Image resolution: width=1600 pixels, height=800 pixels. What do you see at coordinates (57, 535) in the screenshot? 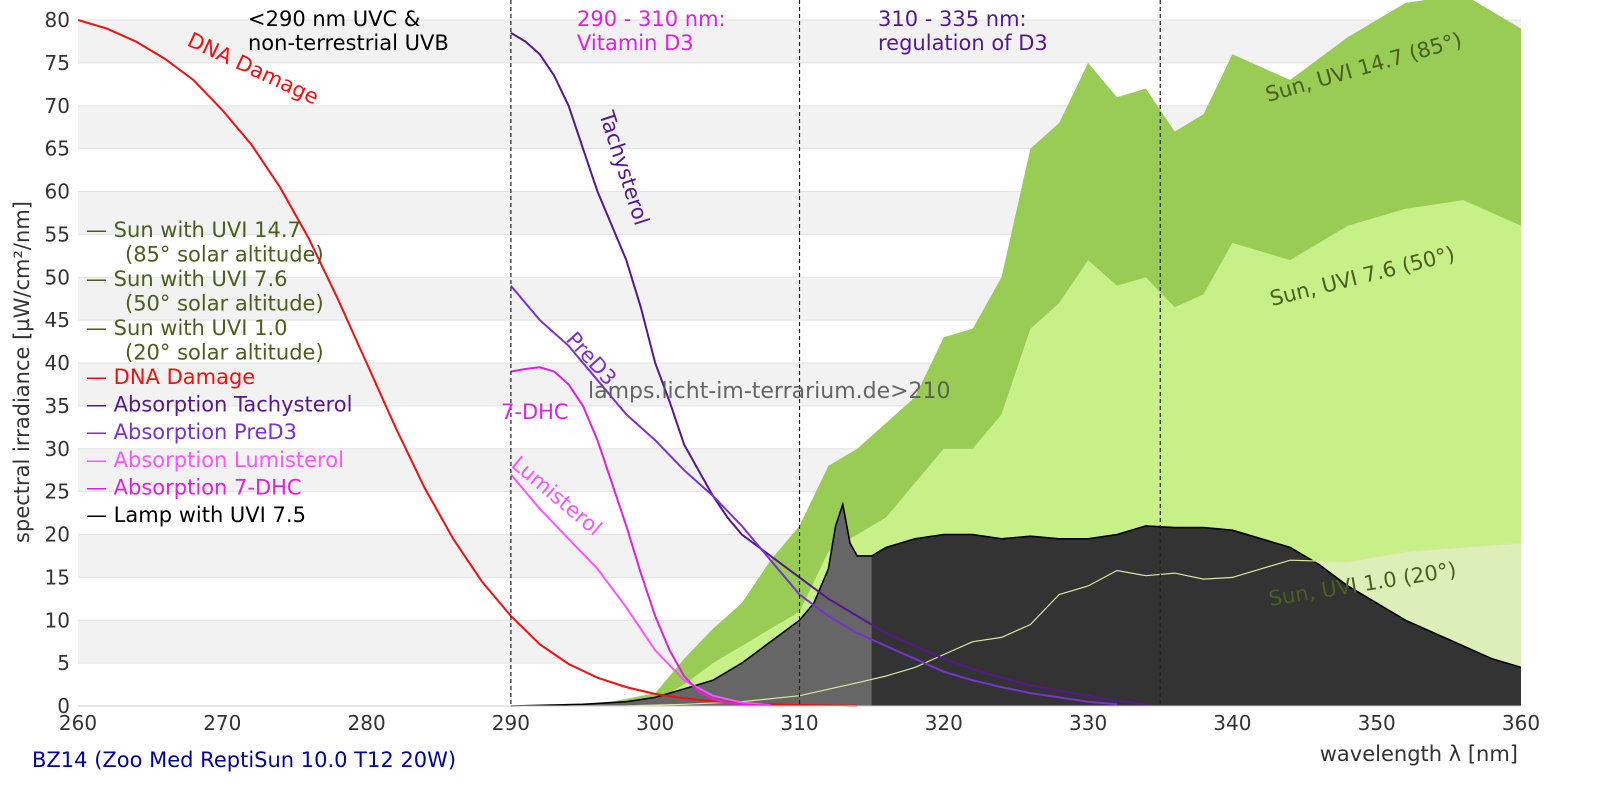
I see `y-tick-label: 20` at bounding box center [57, 535].